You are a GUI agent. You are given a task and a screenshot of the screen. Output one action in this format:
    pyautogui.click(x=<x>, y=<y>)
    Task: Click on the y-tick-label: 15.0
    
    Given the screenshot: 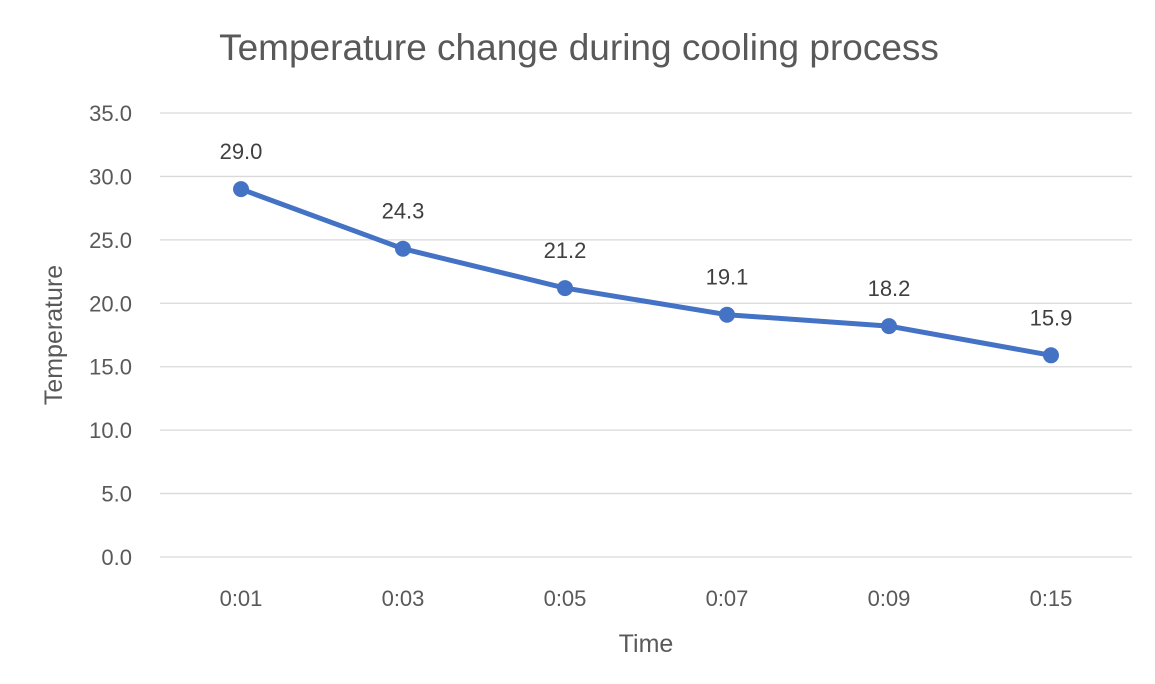 What is the action you would take?
    pyautogui.click(x=110, y=367)
    